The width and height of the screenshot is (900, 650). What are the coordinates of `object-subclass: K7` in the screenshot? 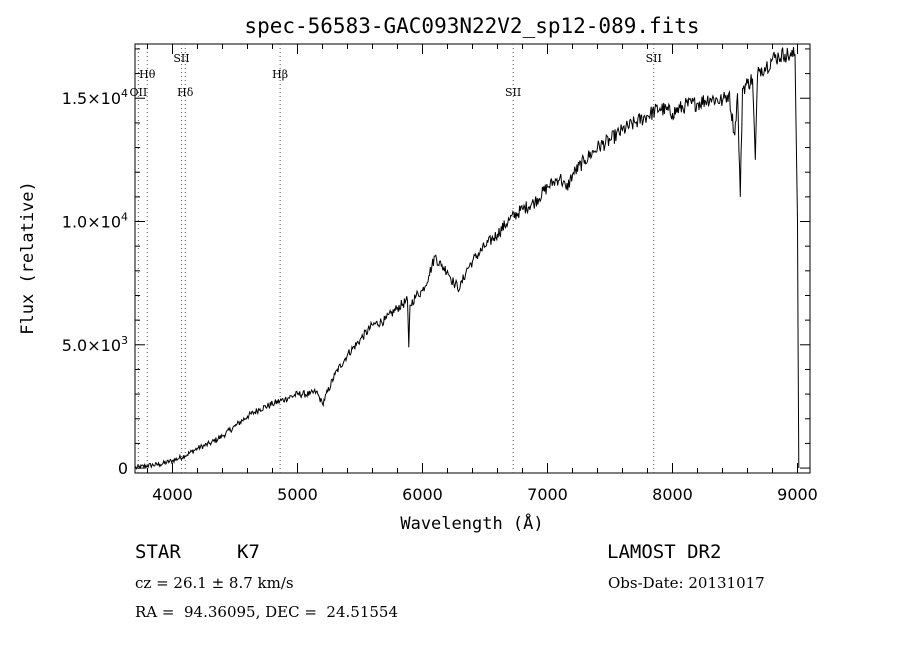 It's located at (248, 552).